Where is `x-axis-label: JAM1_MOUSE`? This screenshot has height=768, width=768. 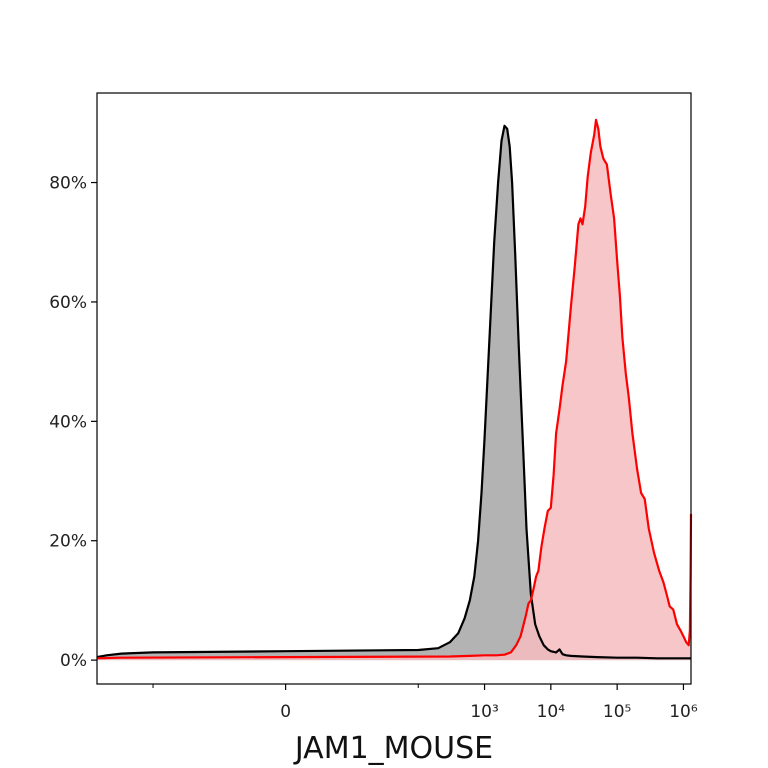 x-axis-label: JAM1_MOUSE is located at coordinates (393, 748).